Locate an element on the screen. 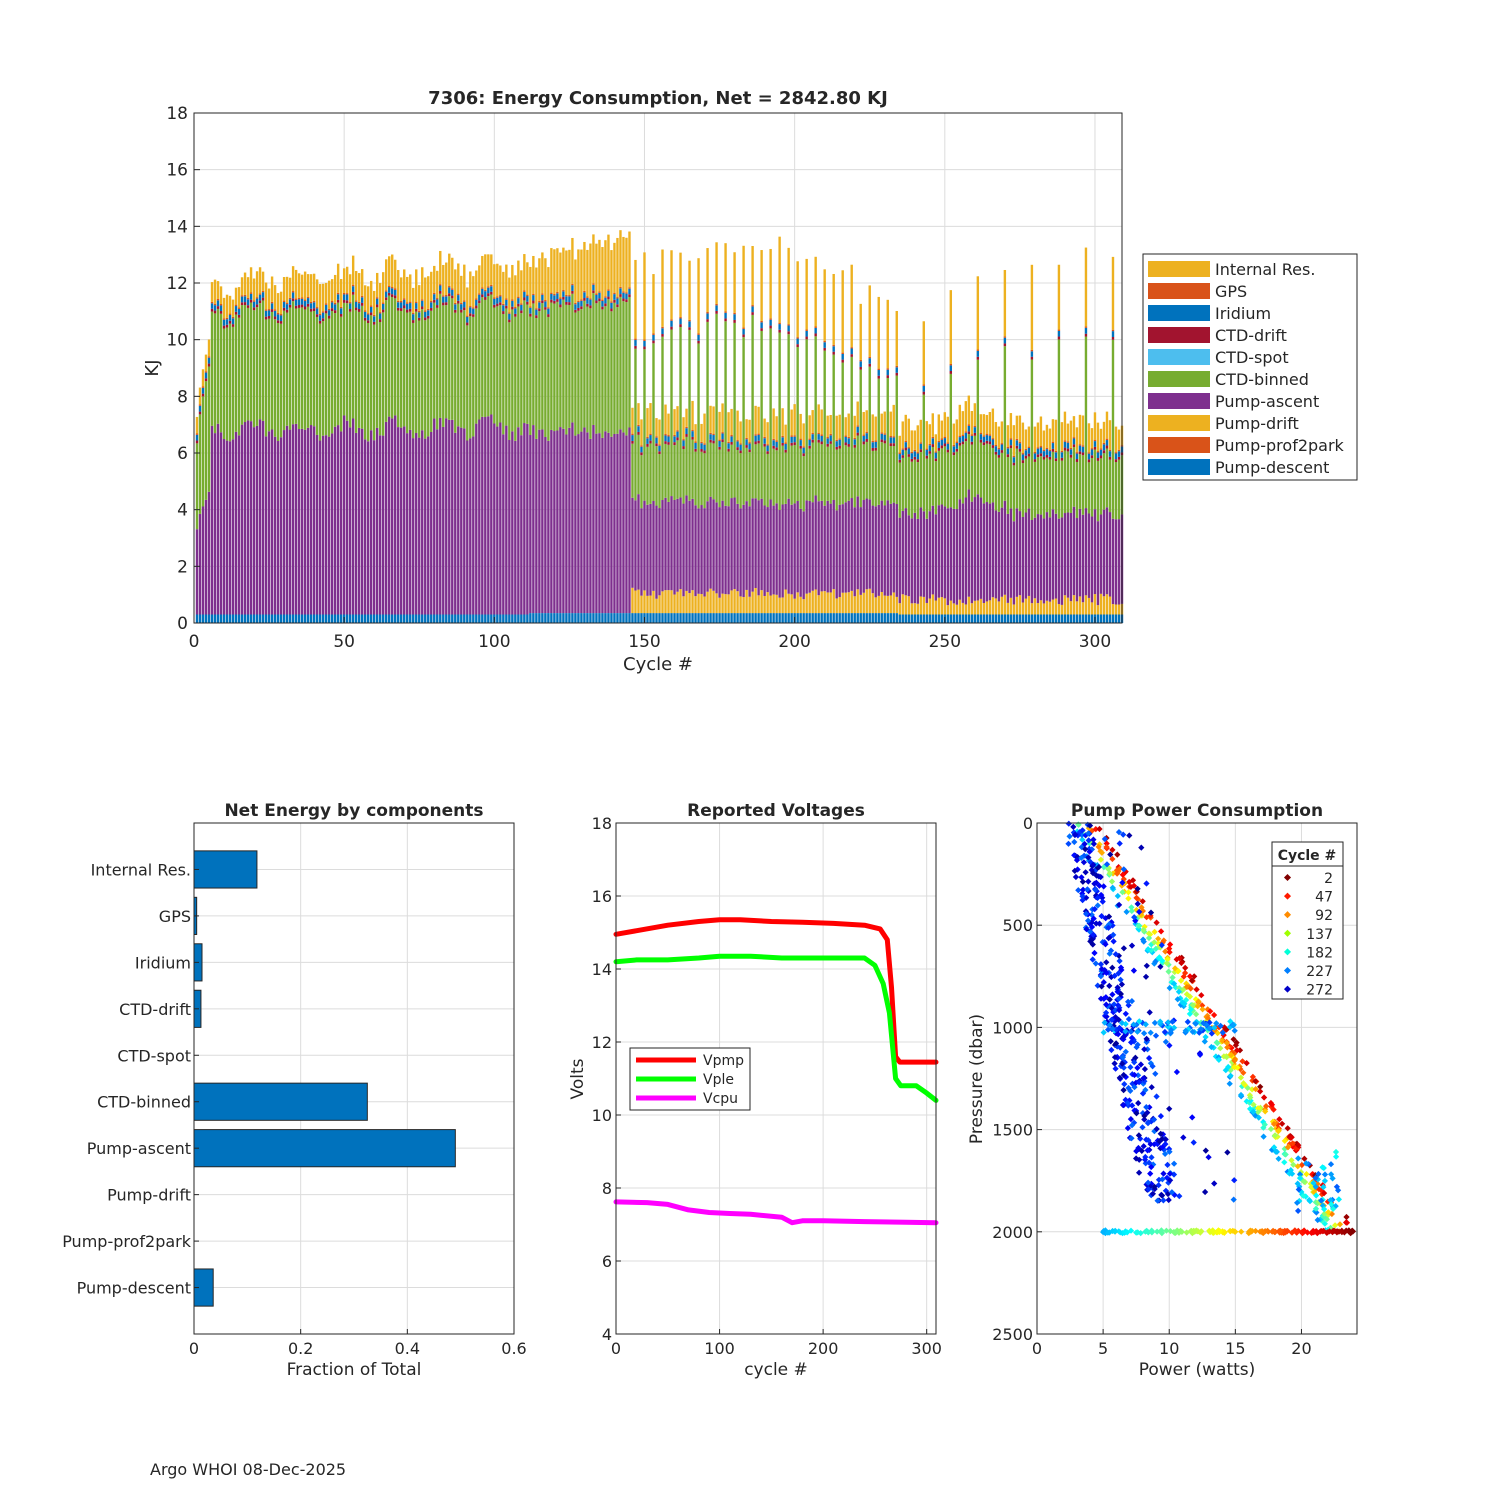  energy-xlabel: Cycle # is located at coordinates (658, 664).